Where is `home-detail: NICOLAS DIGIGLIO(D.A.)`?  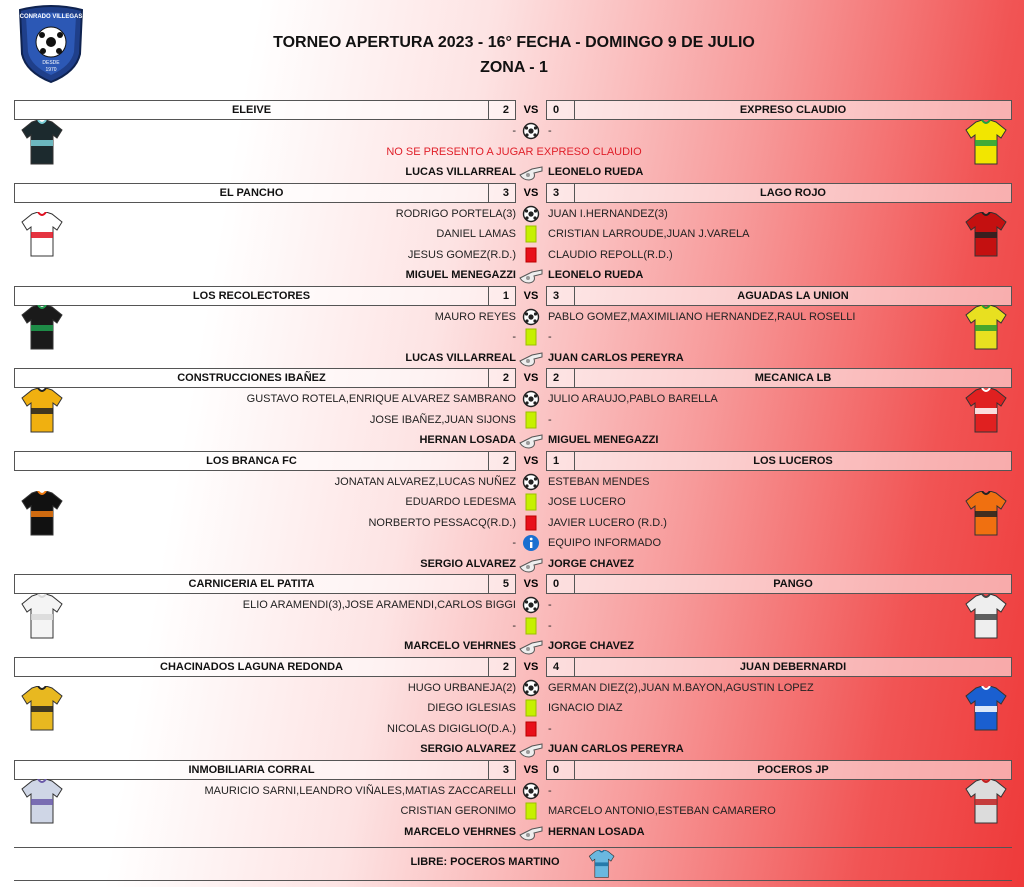 home-detail: NICOLAS DIGIGLIO(D.A.) is located at coordinates (451, 728).